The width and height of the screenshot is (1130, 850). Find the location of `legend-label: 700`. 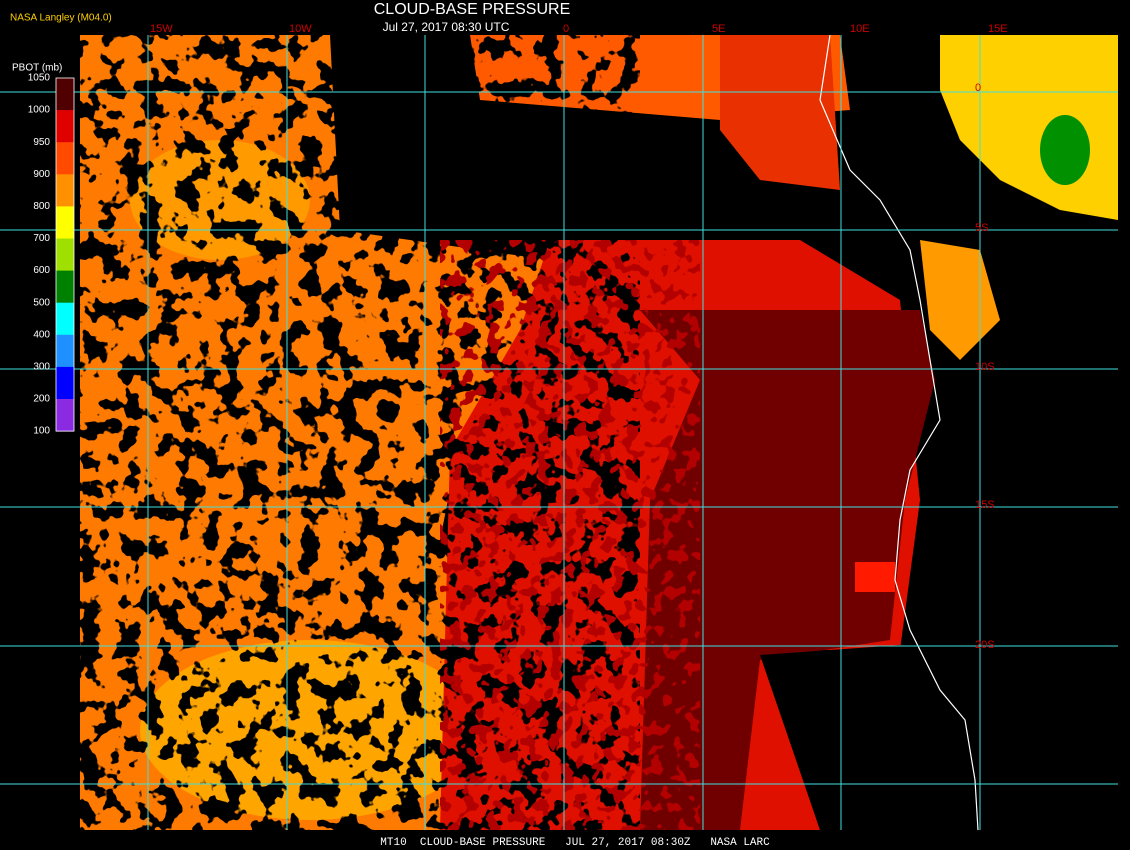

legend-label: 700 is located at coordinates (41, 238).